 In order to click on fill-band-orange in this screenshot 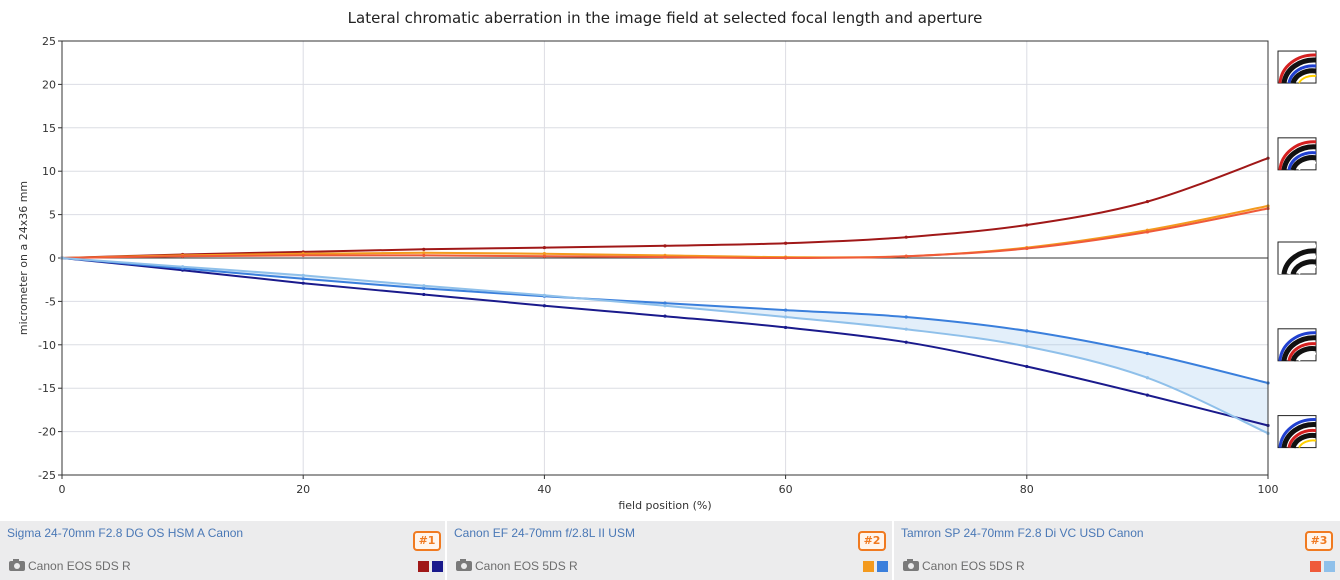, I will do `click(665, 232)`.